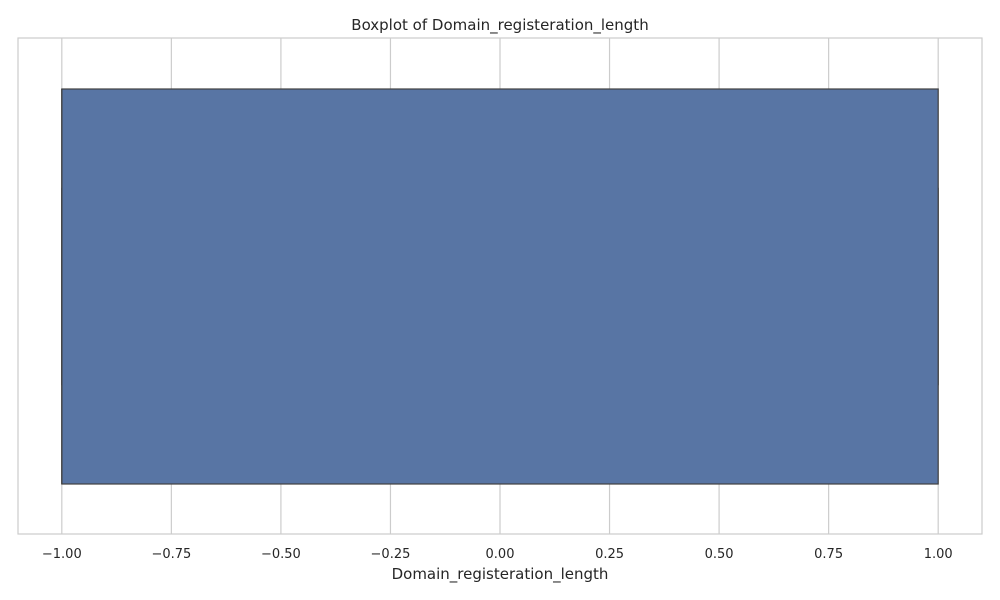 This screenshot has height=600, width=1000. What do you see at coordinates (938, 554) in the screenshot?
I see `x-tick-label: 1.00` at bounding box center [938, 554].